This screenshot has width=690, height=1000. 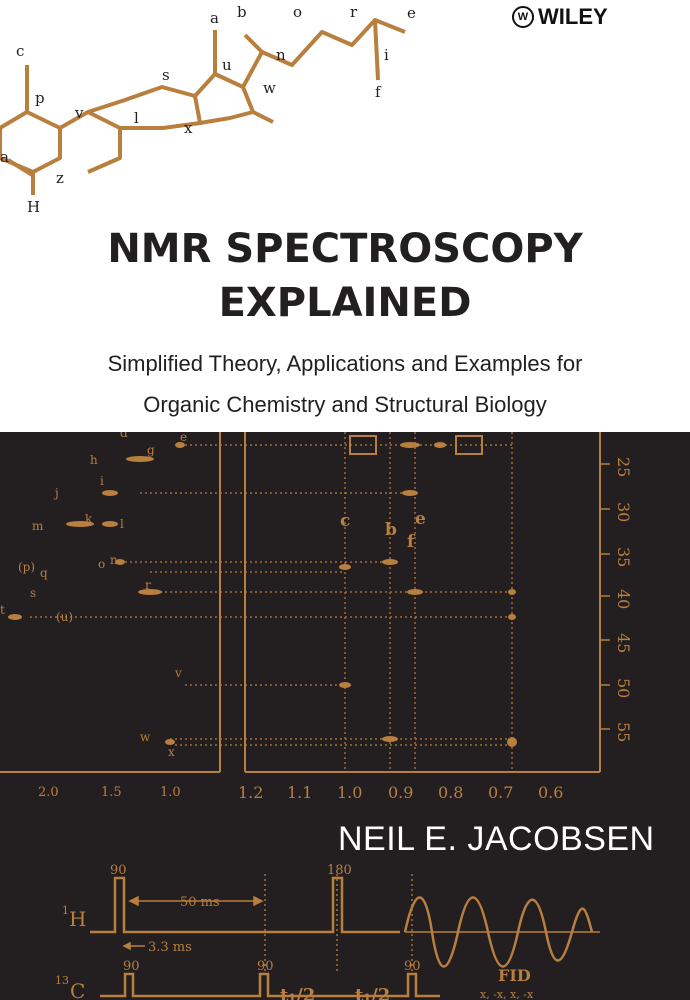 I want to click on delay-short-label: 3.3 ms, so click(x=170, y=947).